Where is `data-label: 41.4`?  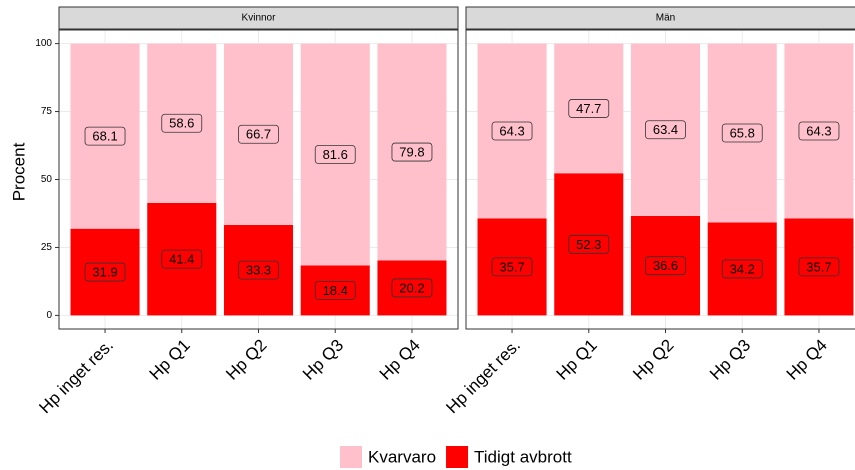 data-label: 41.4 is located at coordinates (181, 259).